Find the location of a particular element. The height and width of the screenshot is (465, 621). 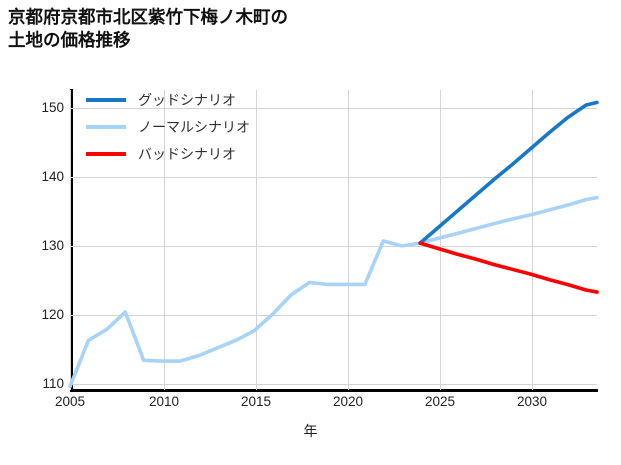

gridline-x-2020 is located at coordinates (348, 240).